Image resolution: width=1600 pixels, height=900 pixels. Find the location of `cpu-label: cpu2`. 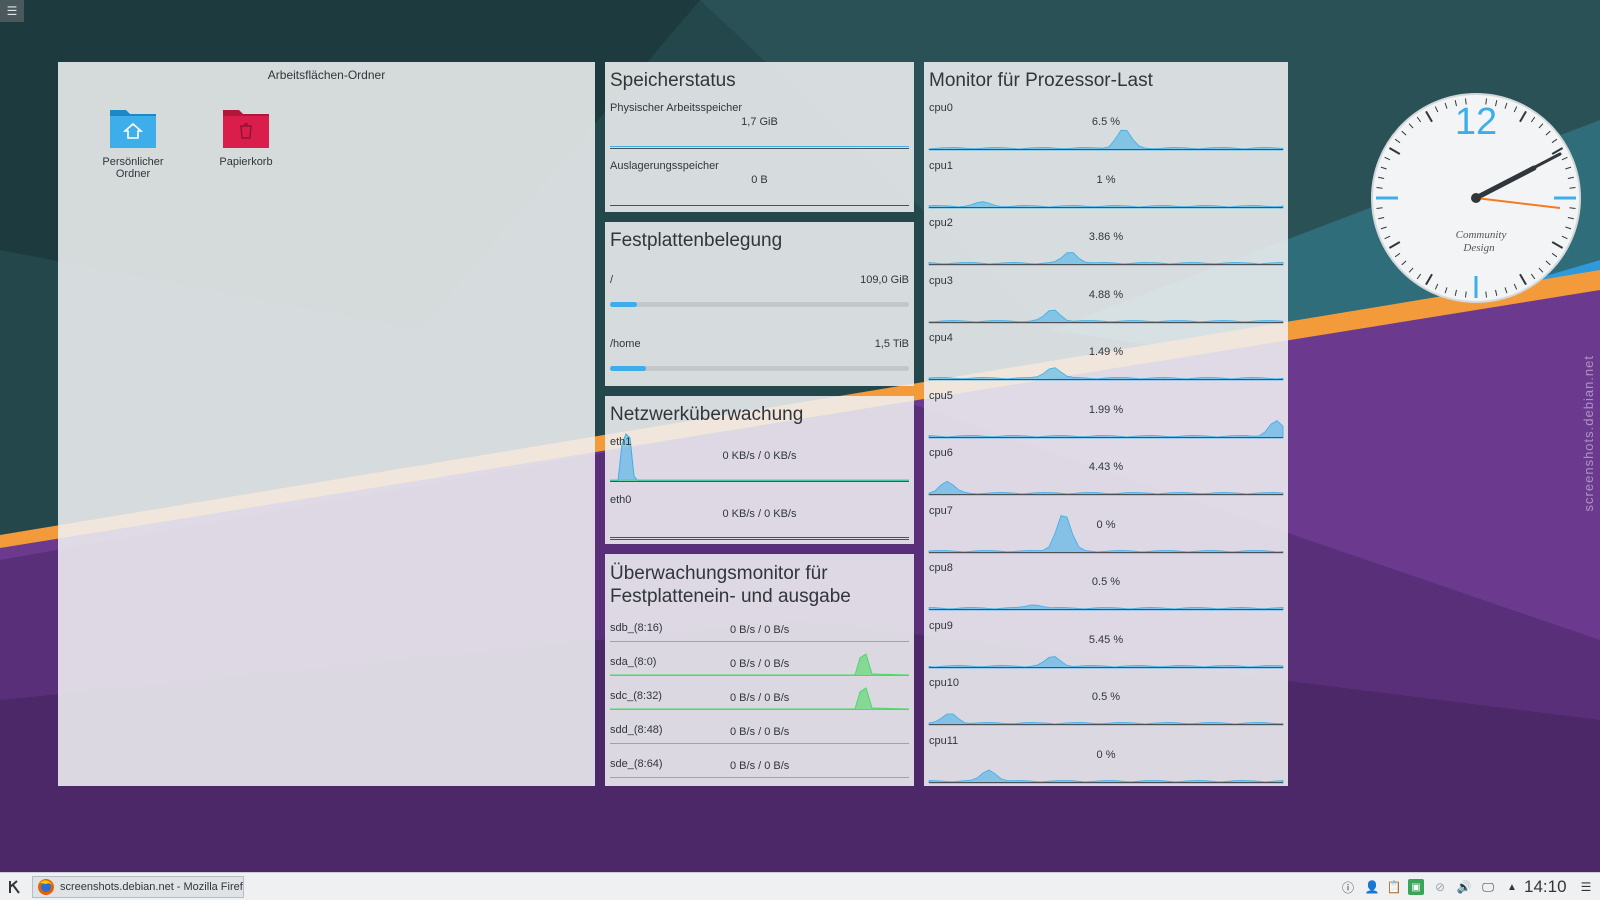

cpu-label: cpu2 is located at coordinates (941, 223).